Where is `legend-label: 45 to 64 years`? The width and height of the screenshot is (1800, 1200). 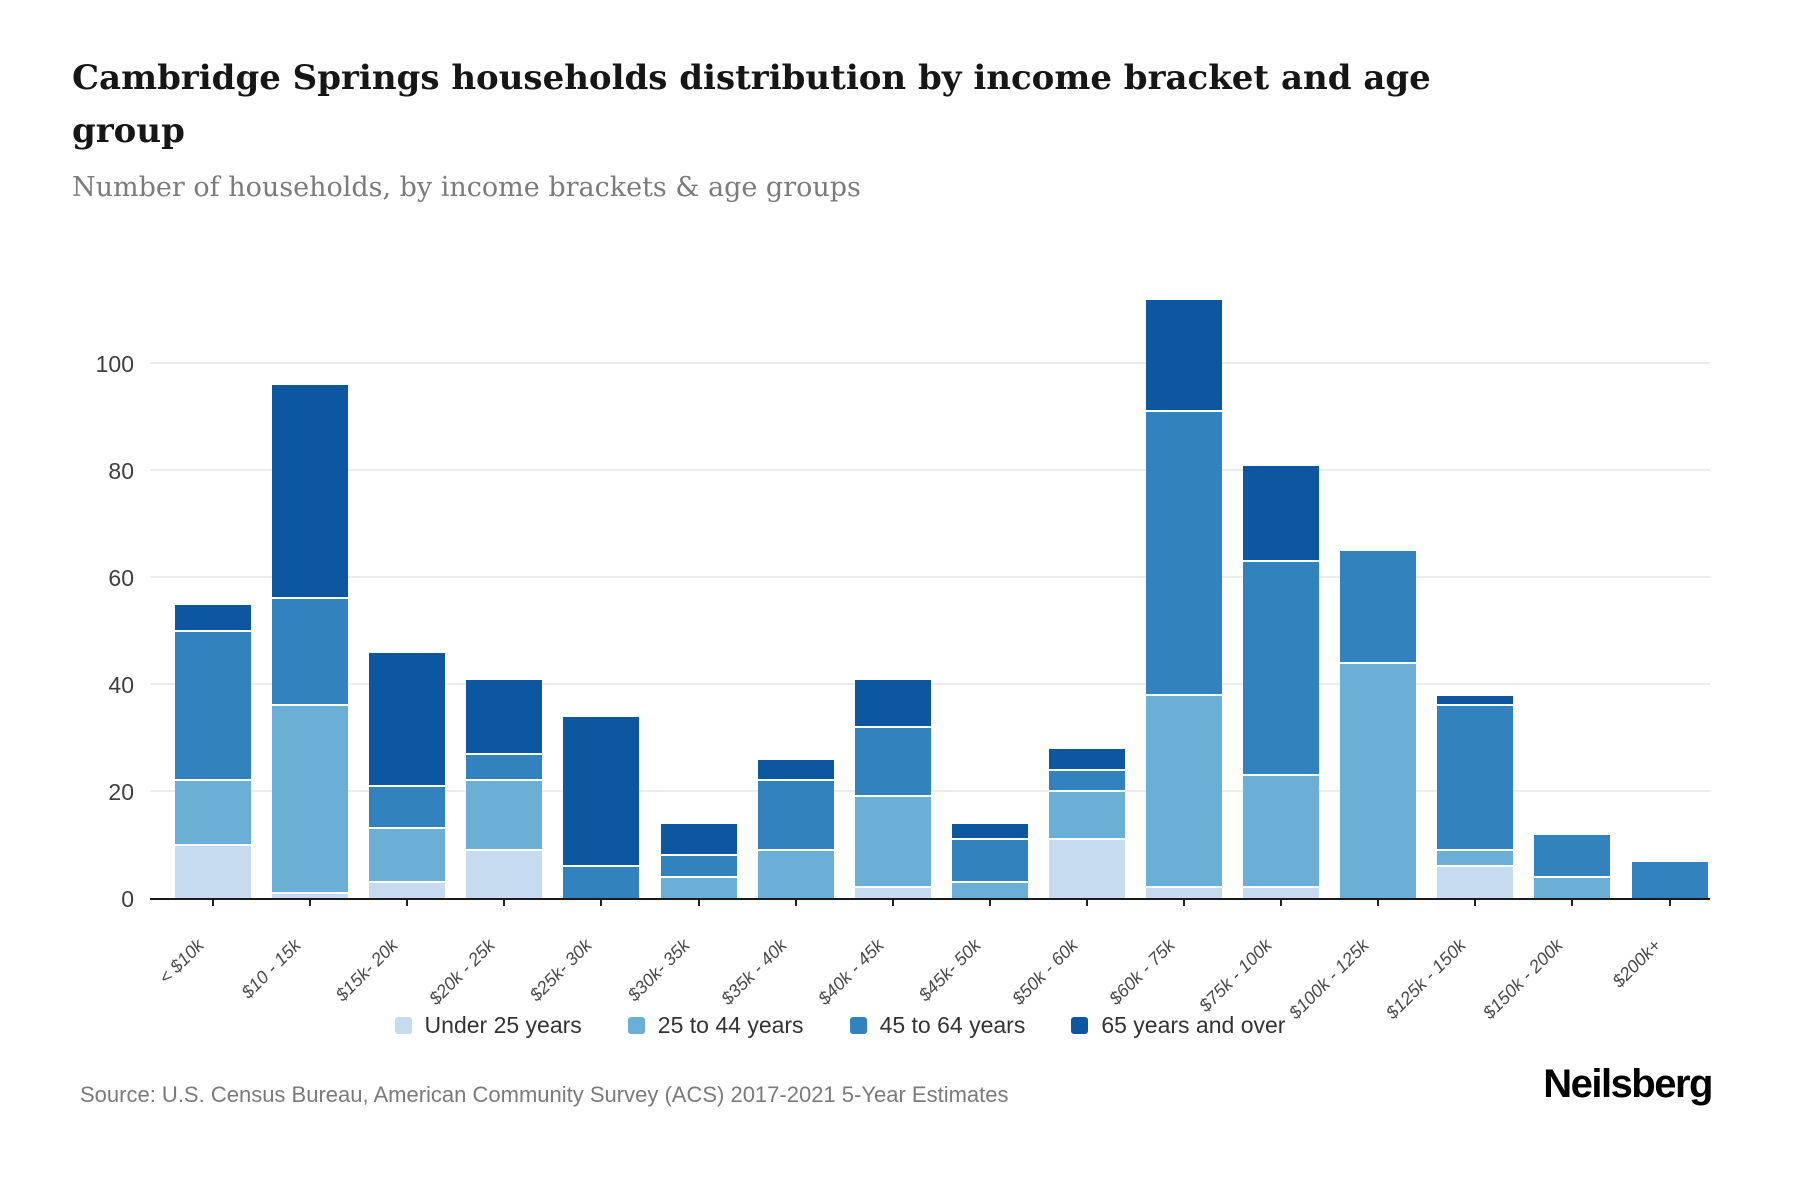 legend-label: 45 to 64 years is located at coordinates (952, 1025).